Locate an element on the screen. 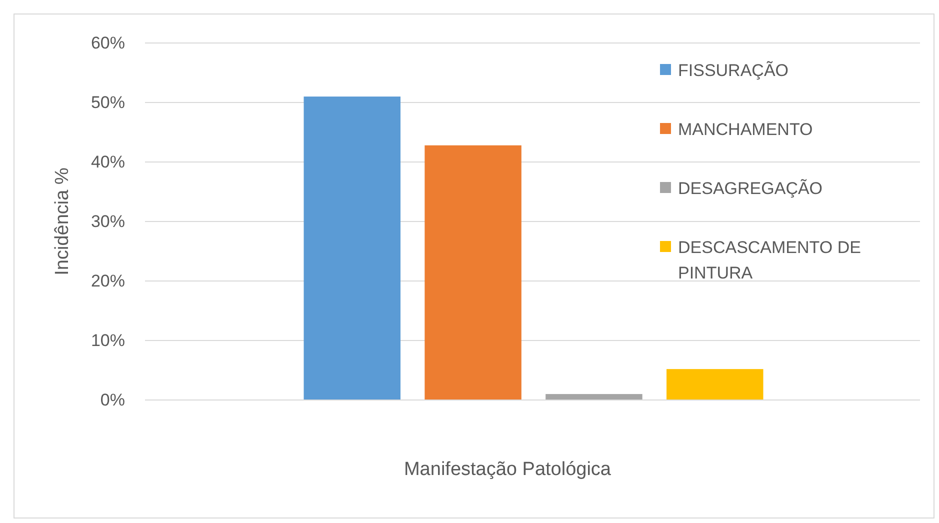  x-axis-title: Manifestação Patológica is located at coordinates (508, 469).